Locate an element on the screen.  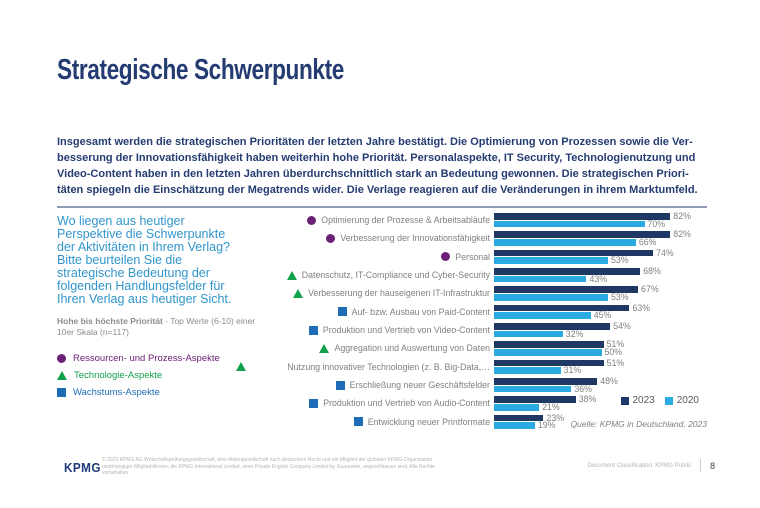
category-label: Verbesserung der Innovationsfähigkeit is located at coordinates (415, 238).